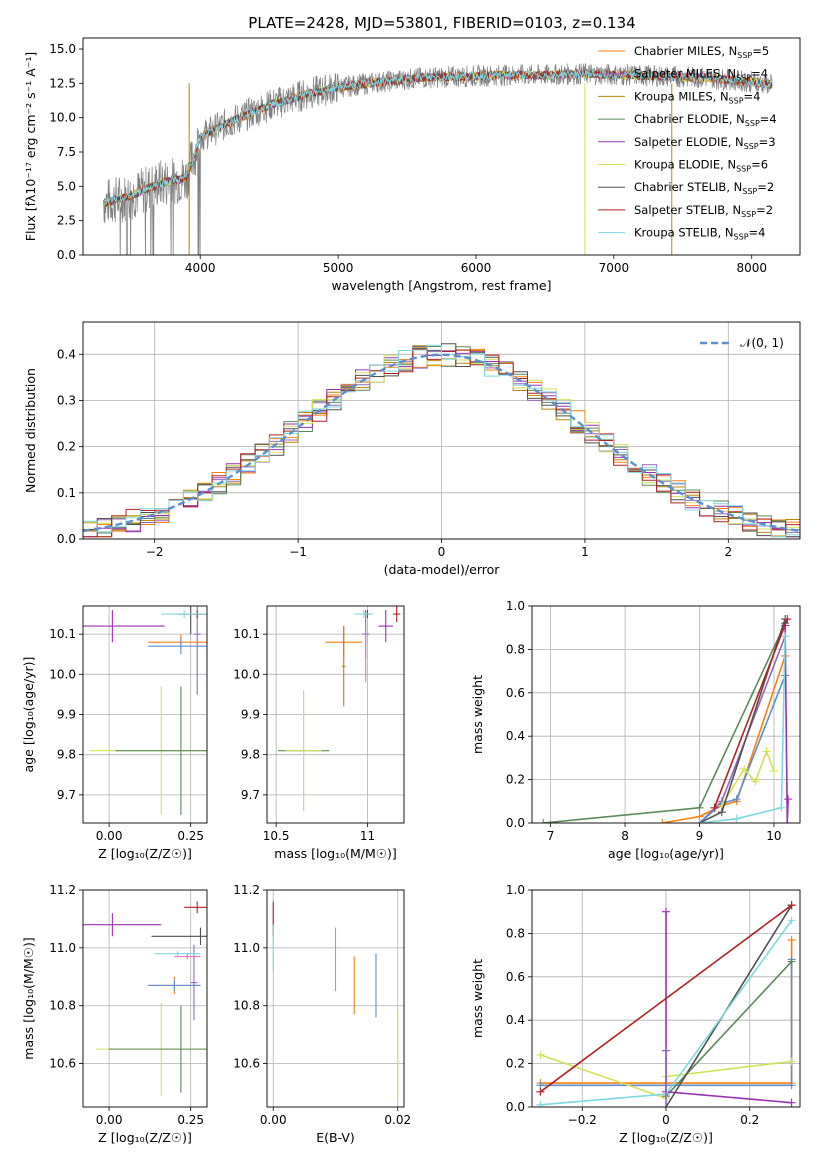 This screenshot has width=819, height=1170. I want to click on legend-label: Chabrier MILES, NSSP=5, so click(701, 52).